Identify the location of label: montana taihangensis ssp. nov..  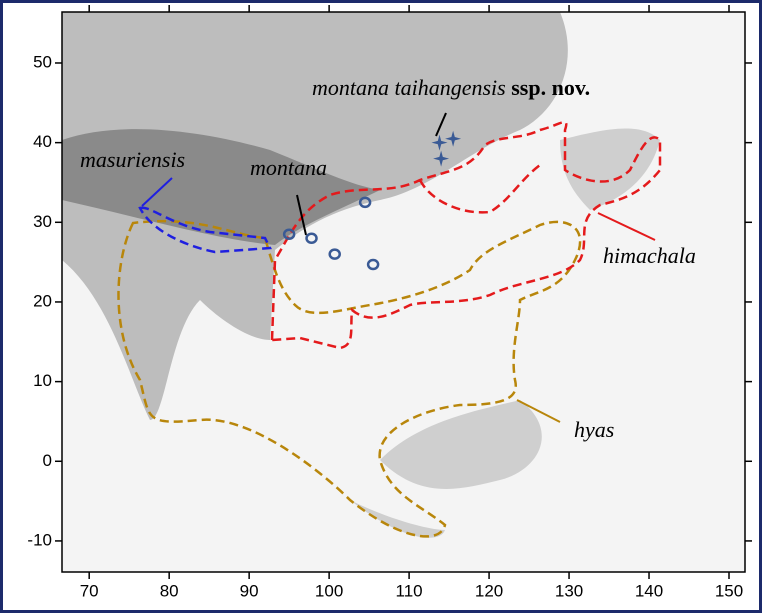
(451, 87).